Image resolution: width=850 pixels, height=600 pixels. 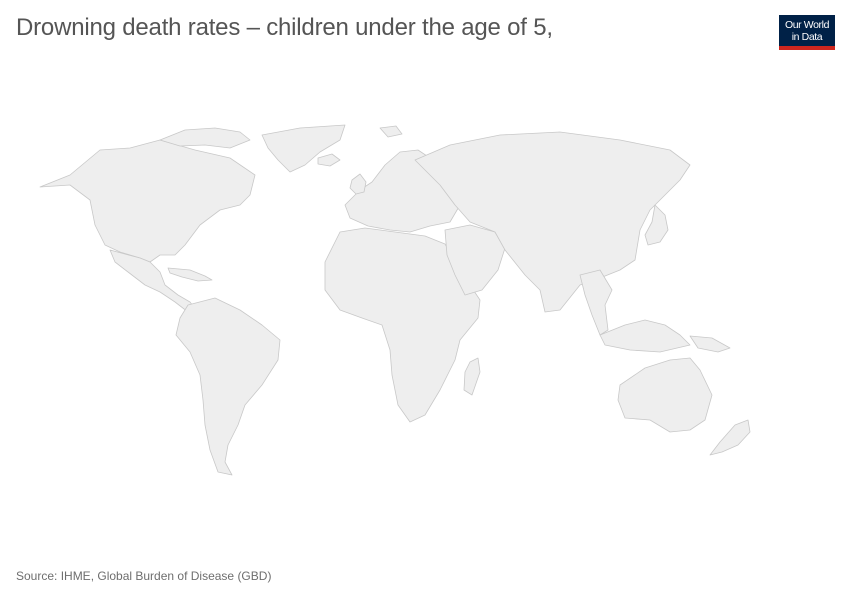 I want to click on region-indonesia, so click(x=645, y=336).